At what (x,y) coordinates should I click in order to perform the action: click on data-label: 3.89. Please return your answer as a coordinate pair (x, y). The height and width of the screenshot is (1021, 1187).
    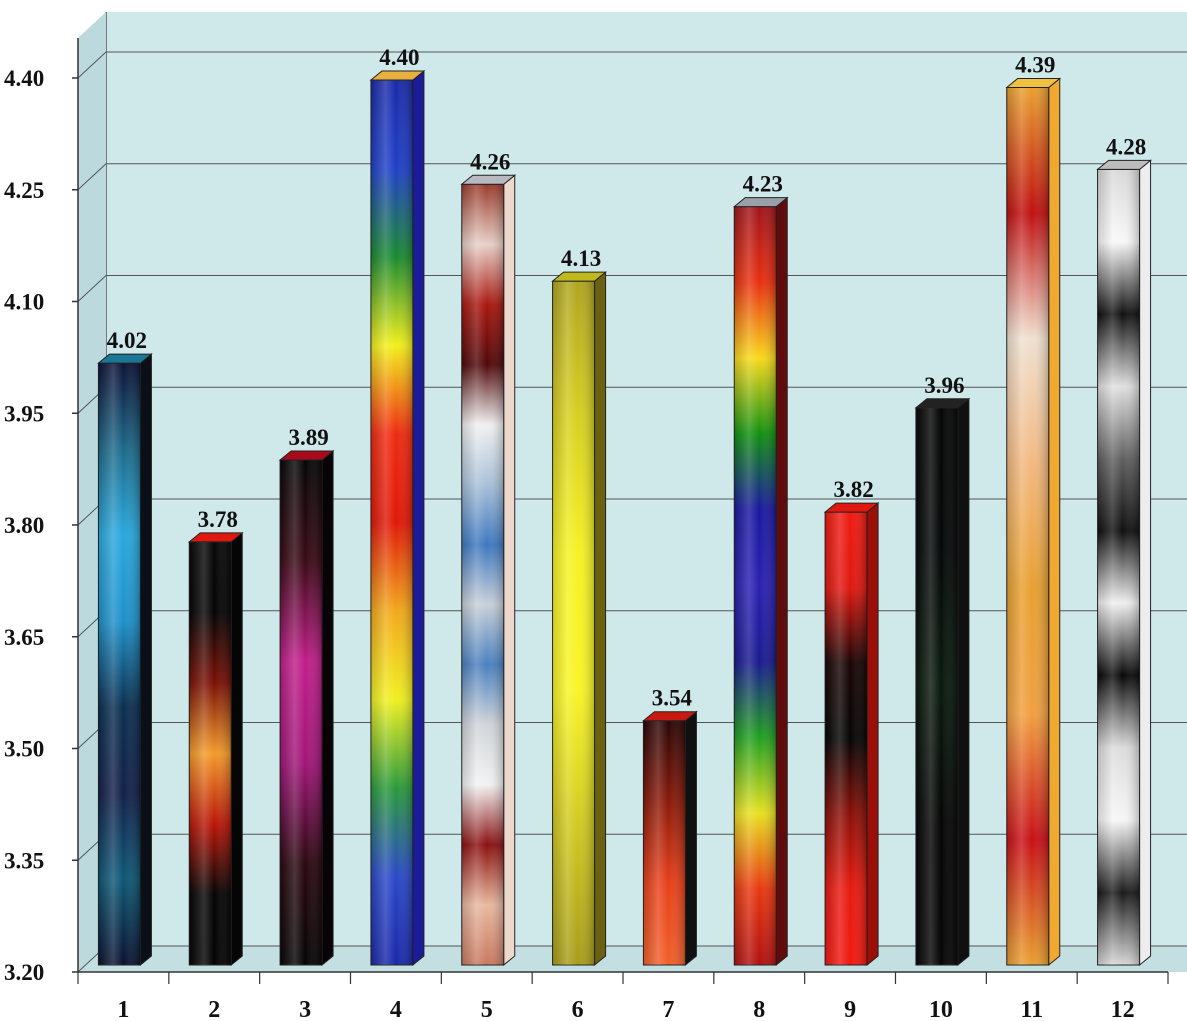
    Looking at the image, I should click on (308, 437).